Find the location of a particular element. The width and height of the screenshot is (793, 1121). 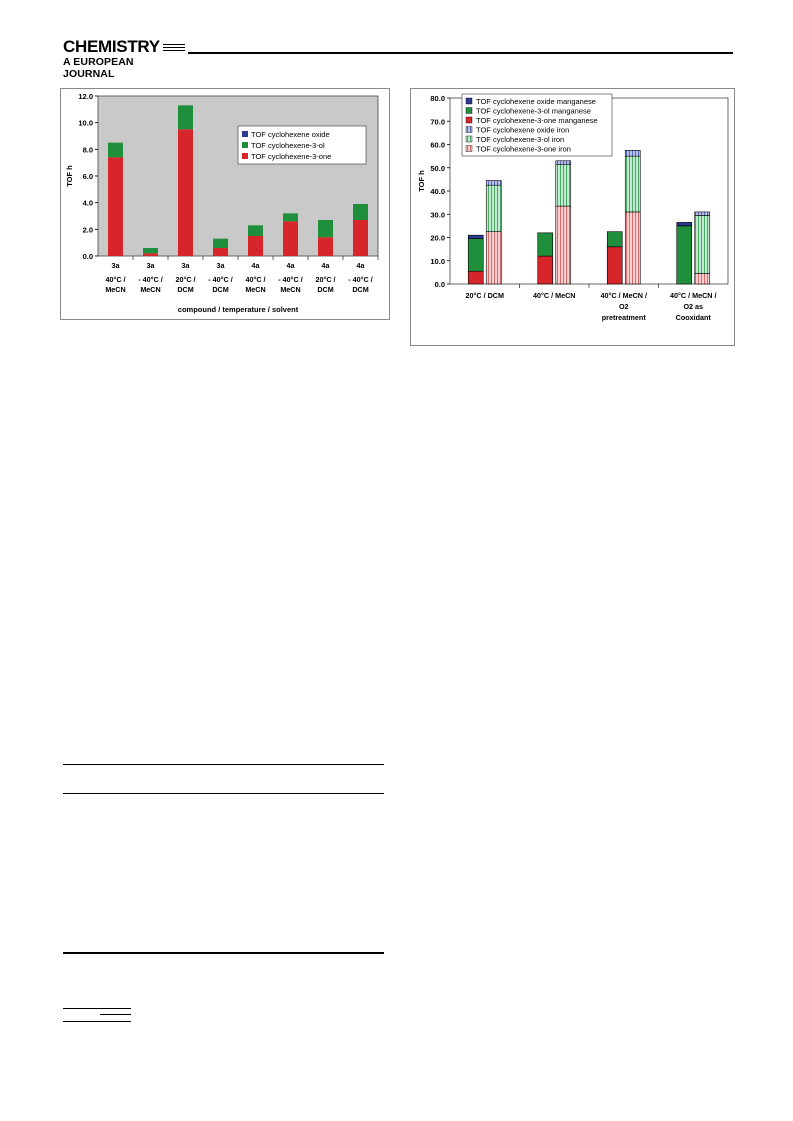

journal-subtitle: A EUROPEAN JOURNAL is located at coordinates (98, 68).